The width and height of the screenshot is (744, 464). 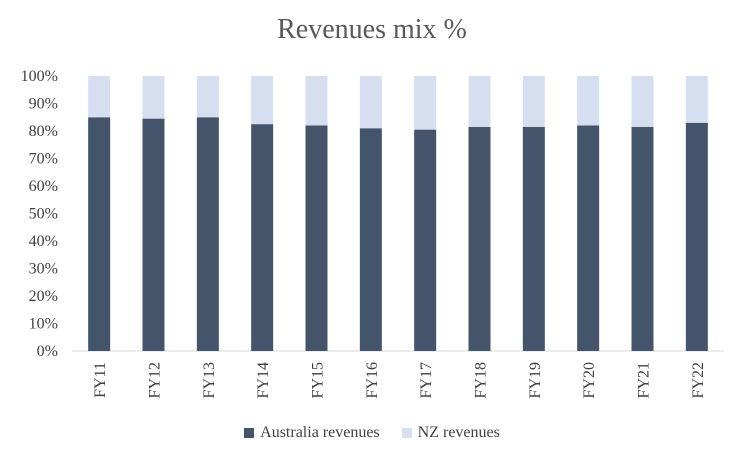 What do you see at coordinates (100, 380) in the screenshot?
I see `x-tick-label: FY11` at bounding box center [100, 380].